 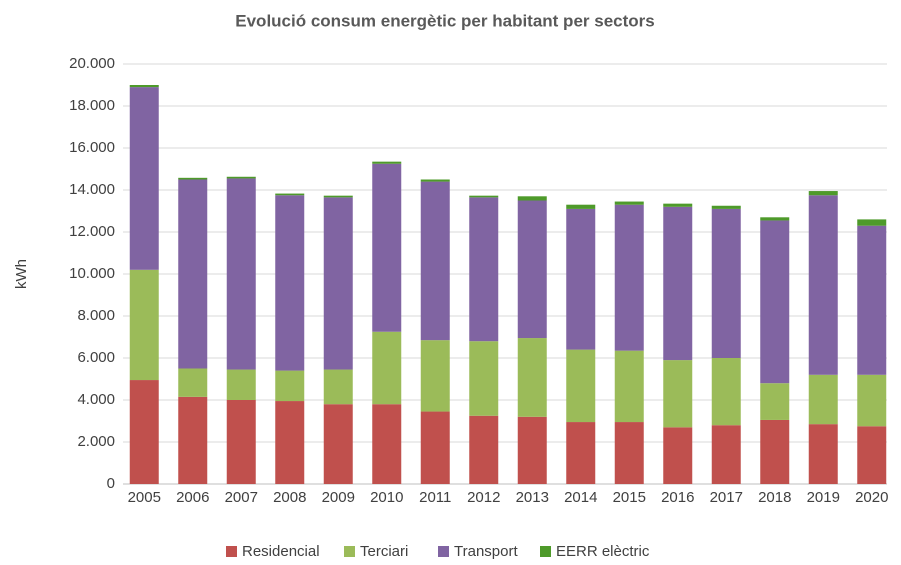 What do you see at coordinates (603, 551) in the screenshot?
I see `legend-label: EERR elèctric` at bounding box center [603, 551].